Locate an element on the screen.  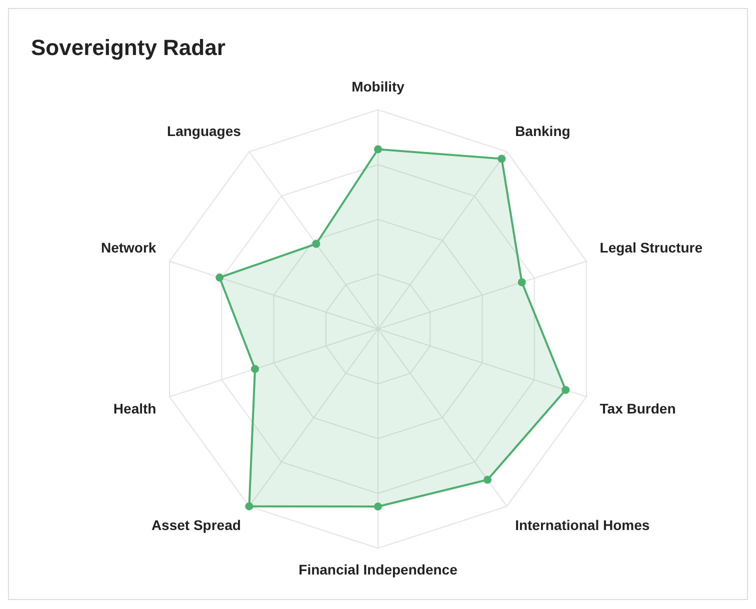
spoke-label: Mobility is located at coordinates (378, 86).